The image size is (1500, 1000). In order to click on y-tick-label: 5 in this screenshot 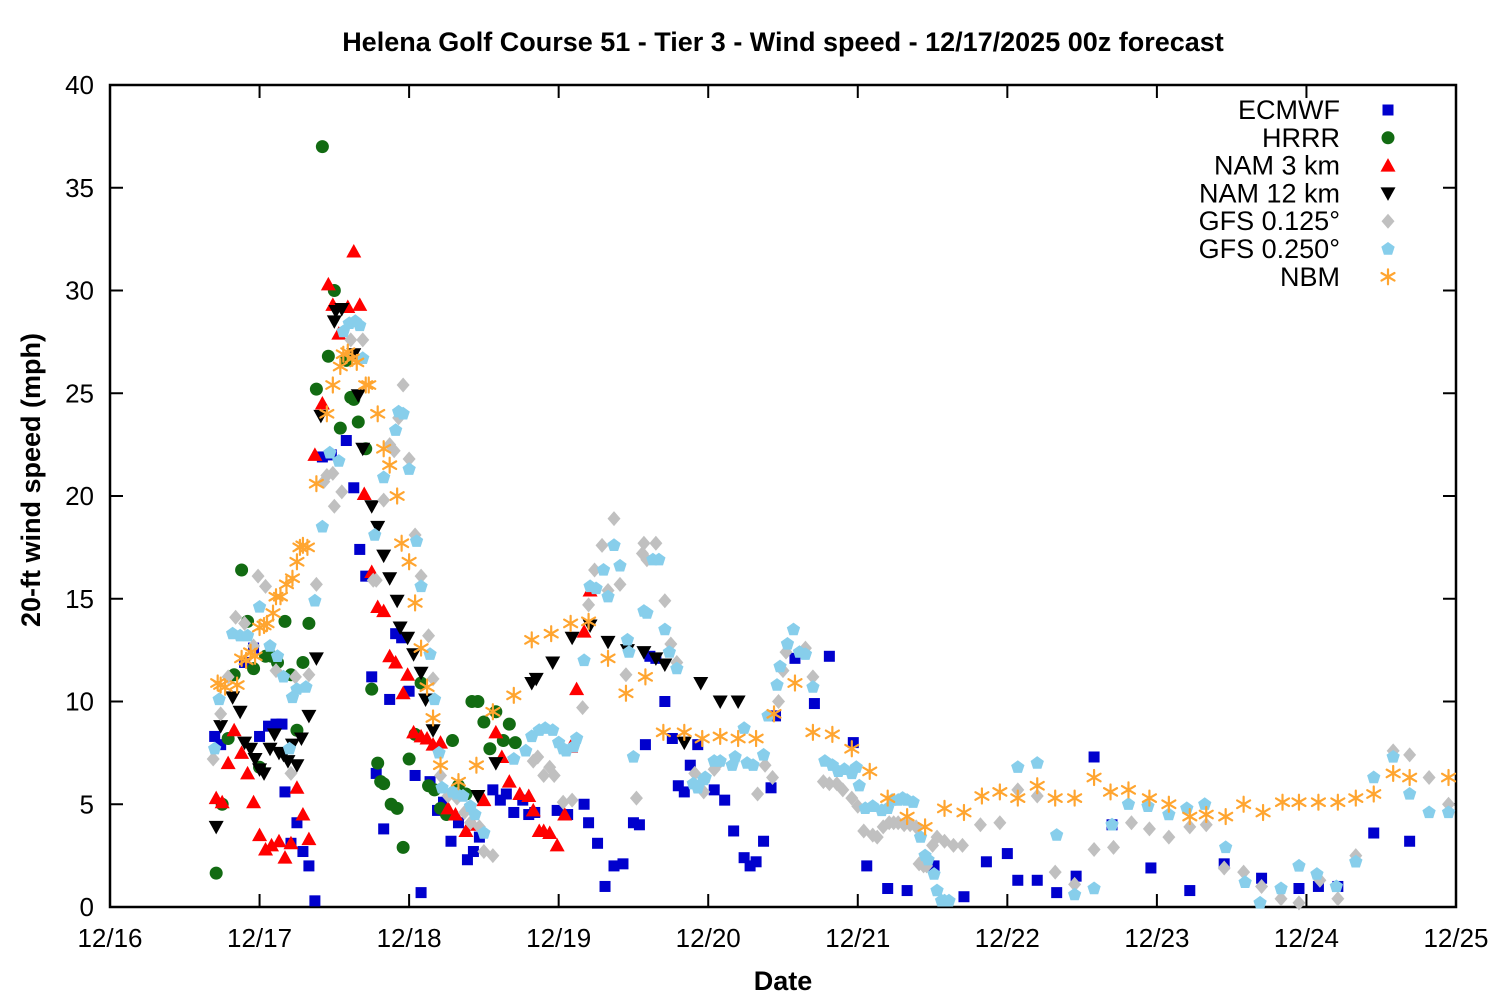, I will do `click(87, 804)`.